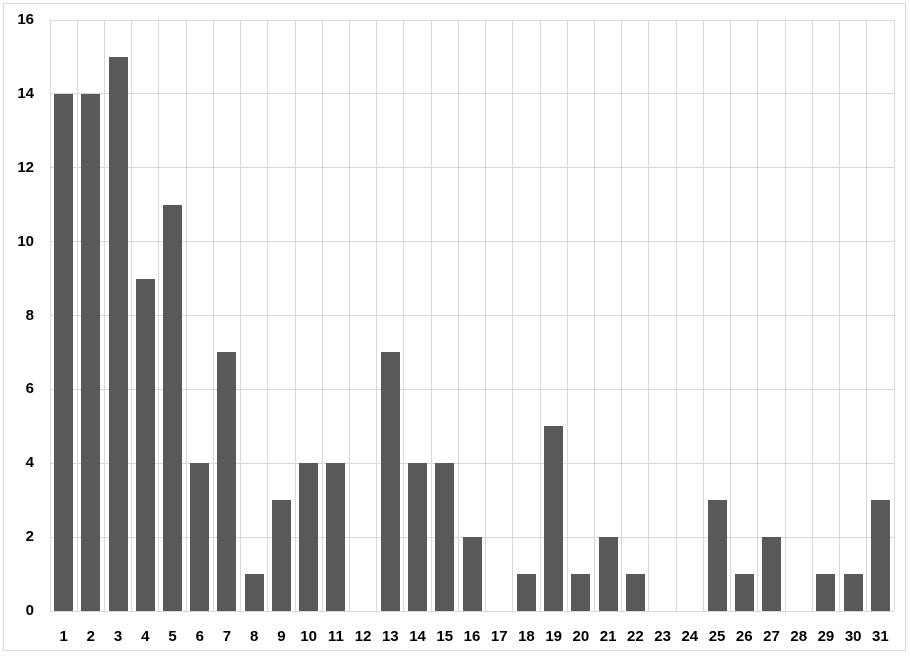 This screenshot has height=660, width=910. Describe the element at coordinates (363, 636) in the screenshot. I see `x-tick-label-12: 12` at that location.